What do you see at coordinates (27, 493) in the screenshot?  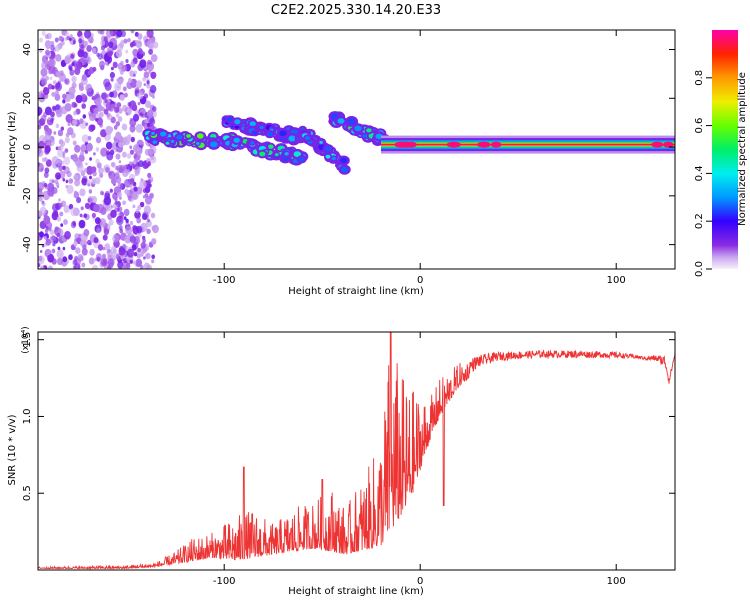 I see `y-tick-label: 0.5` at bounding box center [27, 493].